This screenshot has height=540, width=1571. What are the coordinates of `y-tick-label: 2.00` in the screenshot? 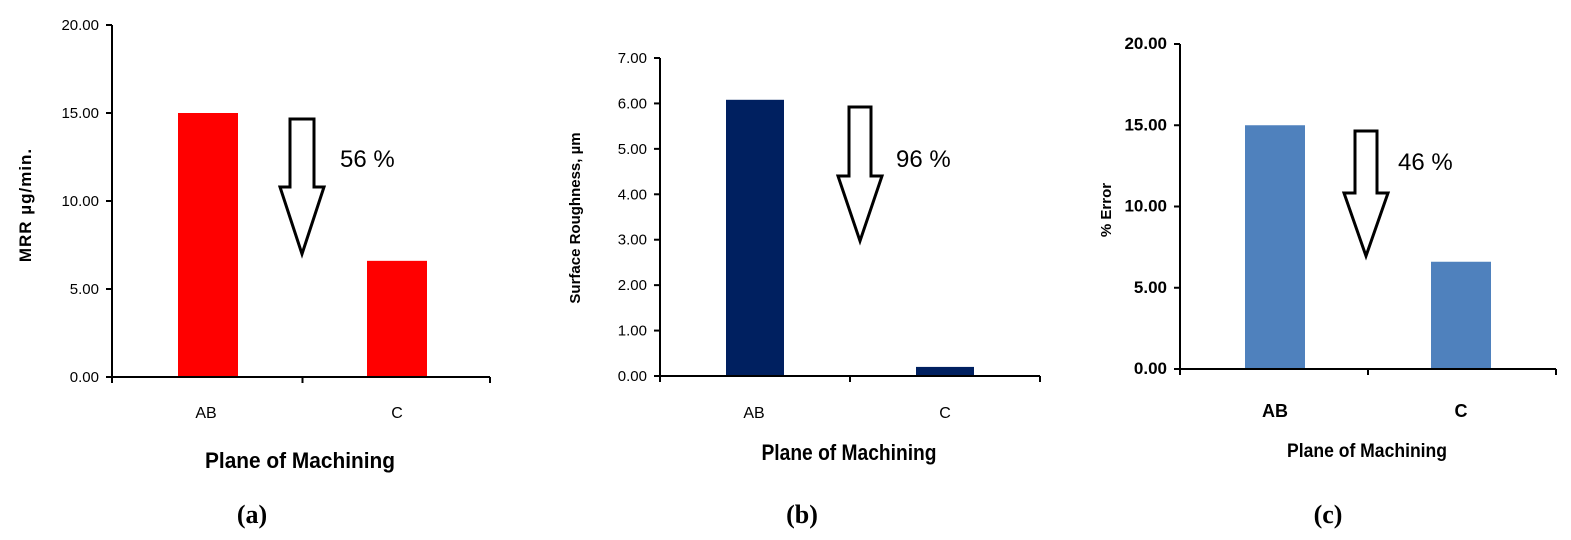 It's located at (632, 285).